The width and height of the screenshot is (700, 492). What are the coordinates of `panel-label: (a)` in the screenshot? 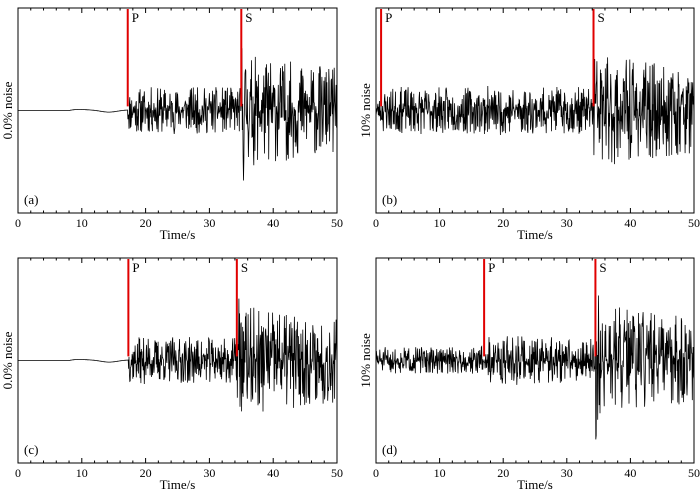 It's located at (31, 199).